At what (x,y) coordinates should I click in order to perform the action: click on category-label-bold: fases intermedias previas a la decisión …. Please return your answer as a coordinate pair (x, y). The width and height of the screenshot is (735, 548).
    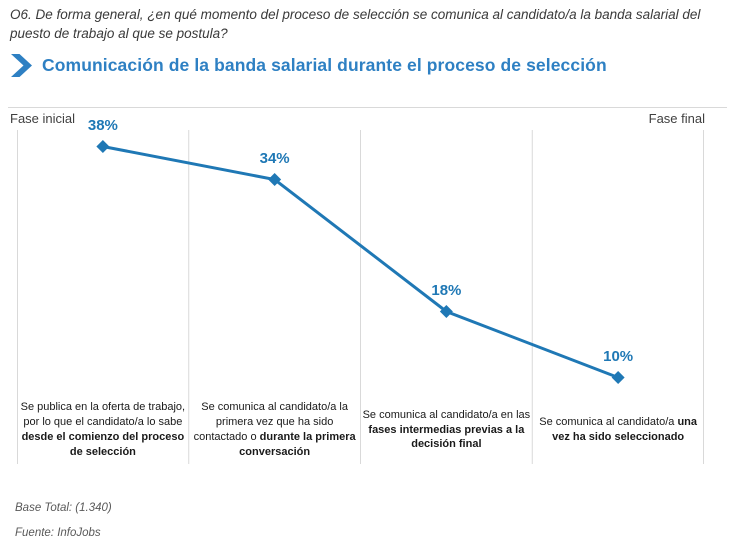
    Looking at the image, I should click on (446, 437).